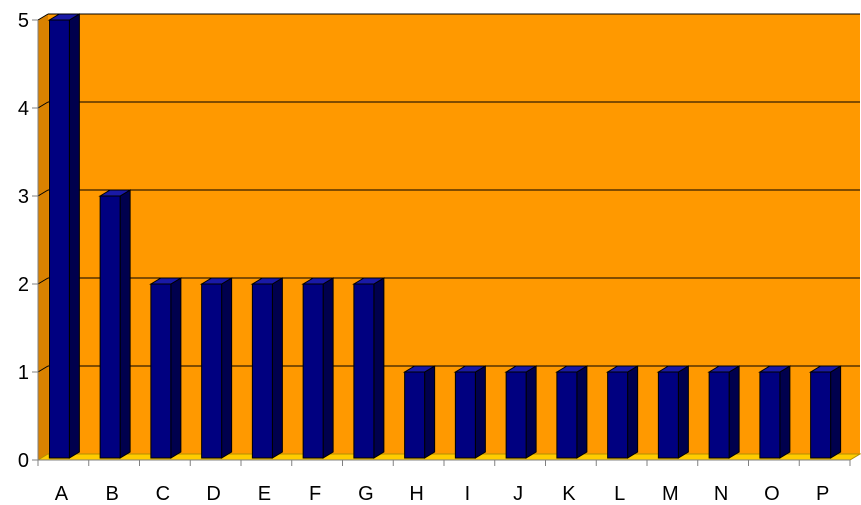 This screenshot has width=861, height=505. I want to click on x-tick-label: J, so click(518, 494).